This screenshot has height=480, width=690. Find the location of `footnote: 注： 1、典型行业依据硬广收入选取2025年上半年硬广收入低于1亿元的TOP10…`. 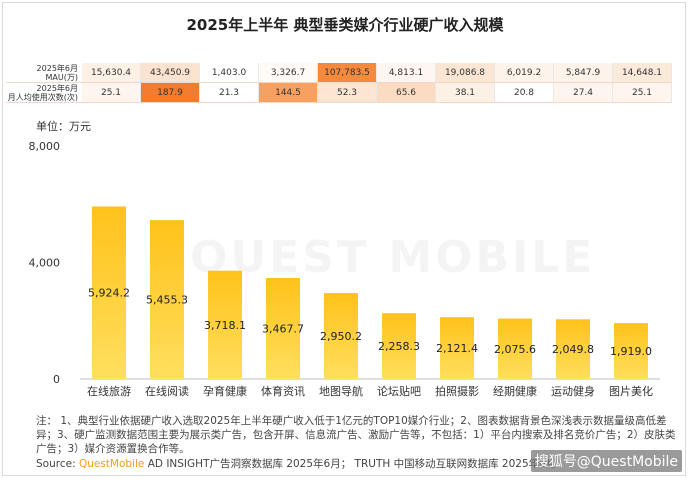

footnote: 注： 1、典型行业依据硬广收入选取2025年上半年硬广收入低于1亿元的TOP10… is located at coordinates (356, 435).